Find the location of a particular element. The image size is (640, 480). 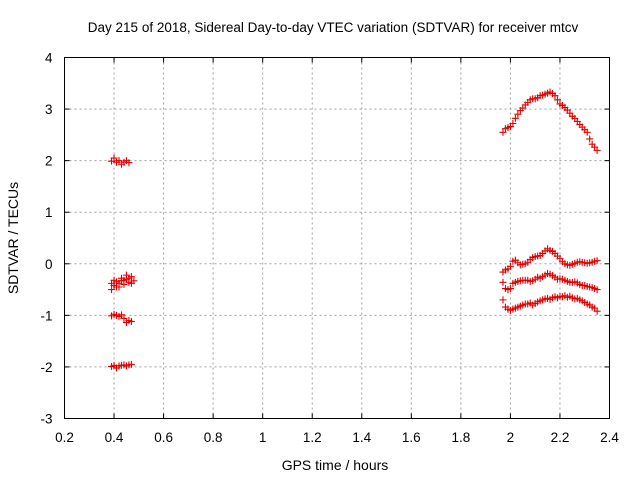

y-tick-label: 2 is located at coordinates (49, 161).